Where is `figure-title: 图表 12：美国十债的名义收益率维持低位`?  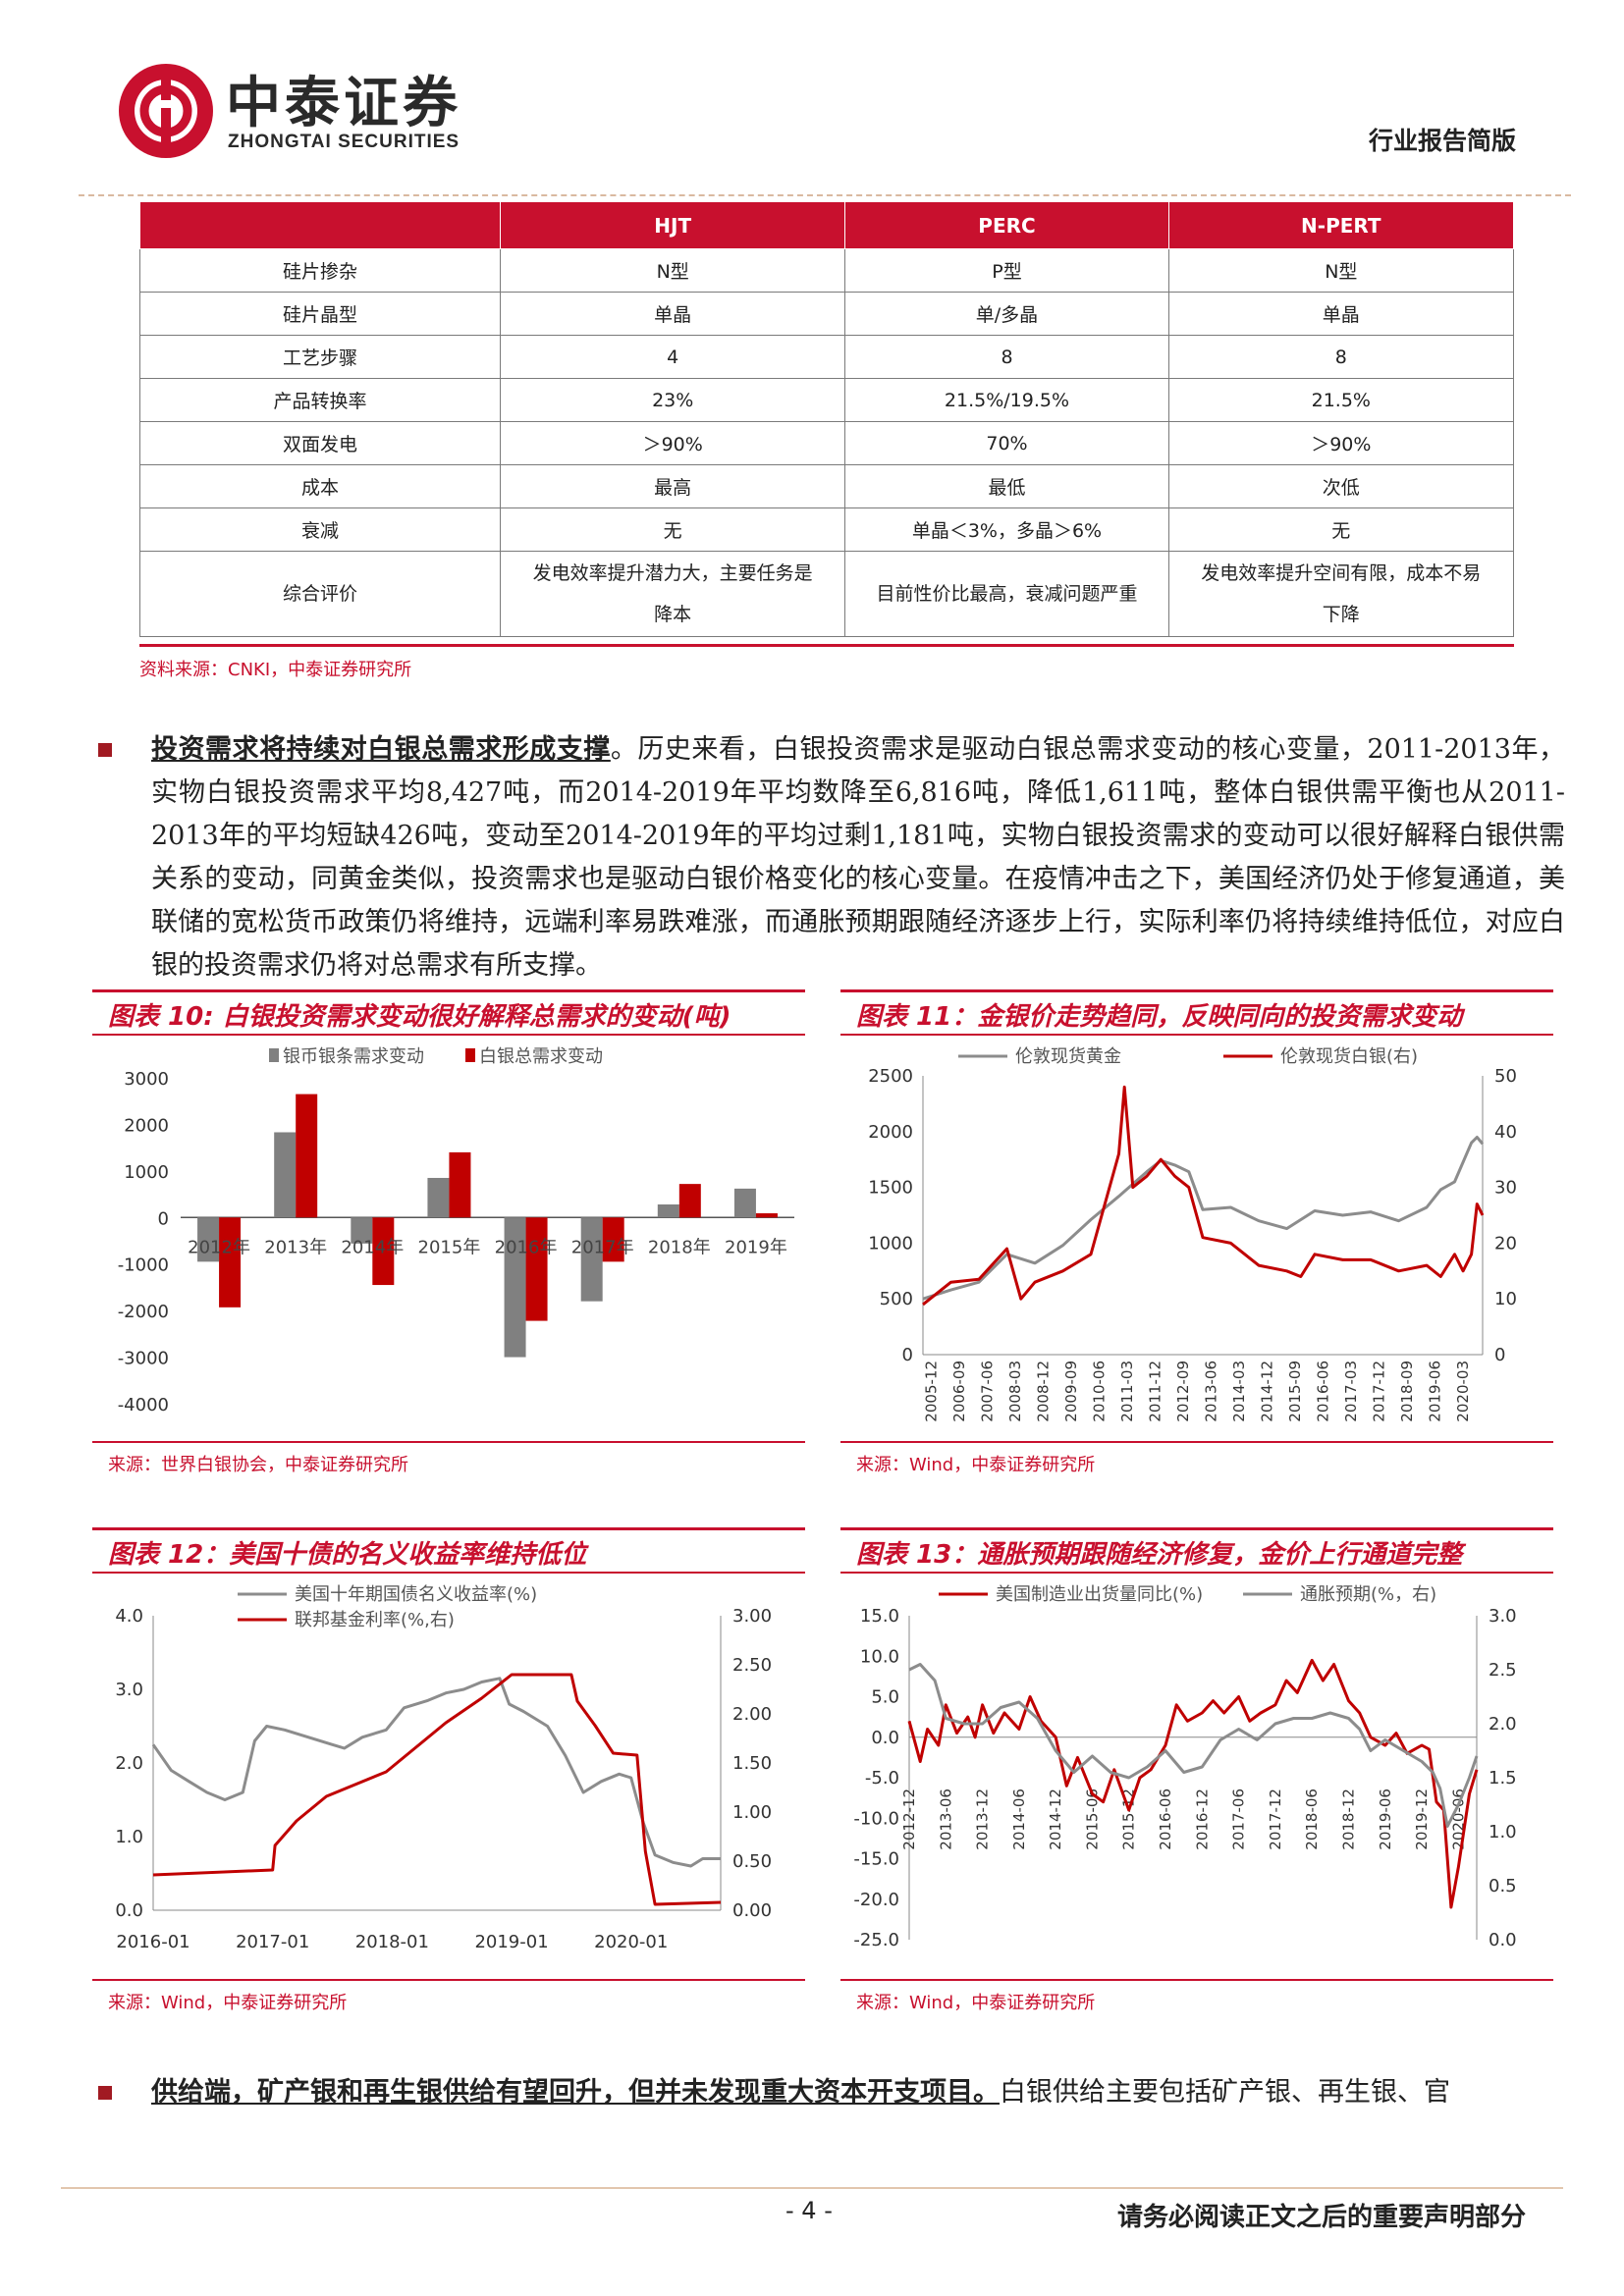
figure-title: 图表 12：美国十债的名义收益率维持低位 is located at coordinates (347, 1555).